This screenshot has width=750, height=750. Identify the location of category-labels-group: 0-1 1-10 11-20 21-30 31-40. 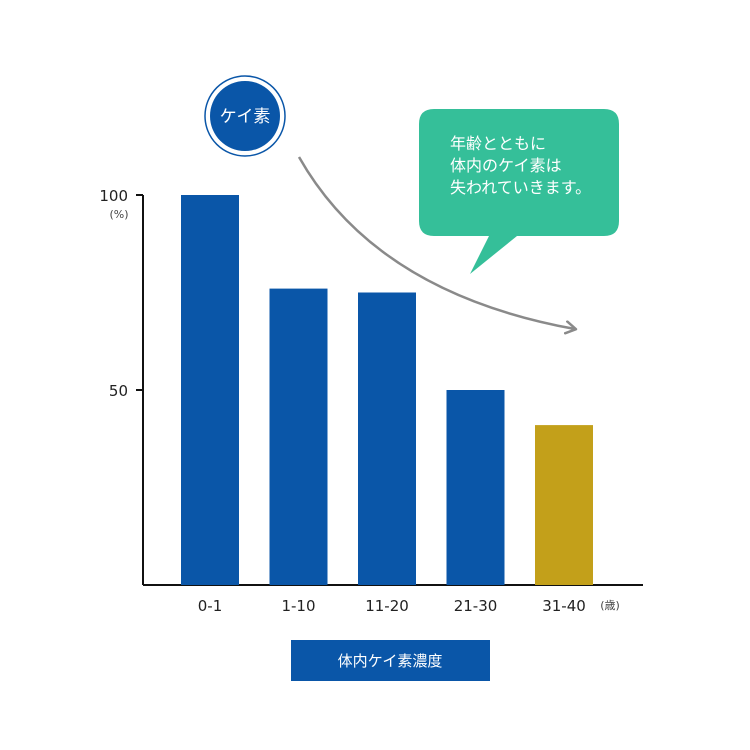
(392, 606).